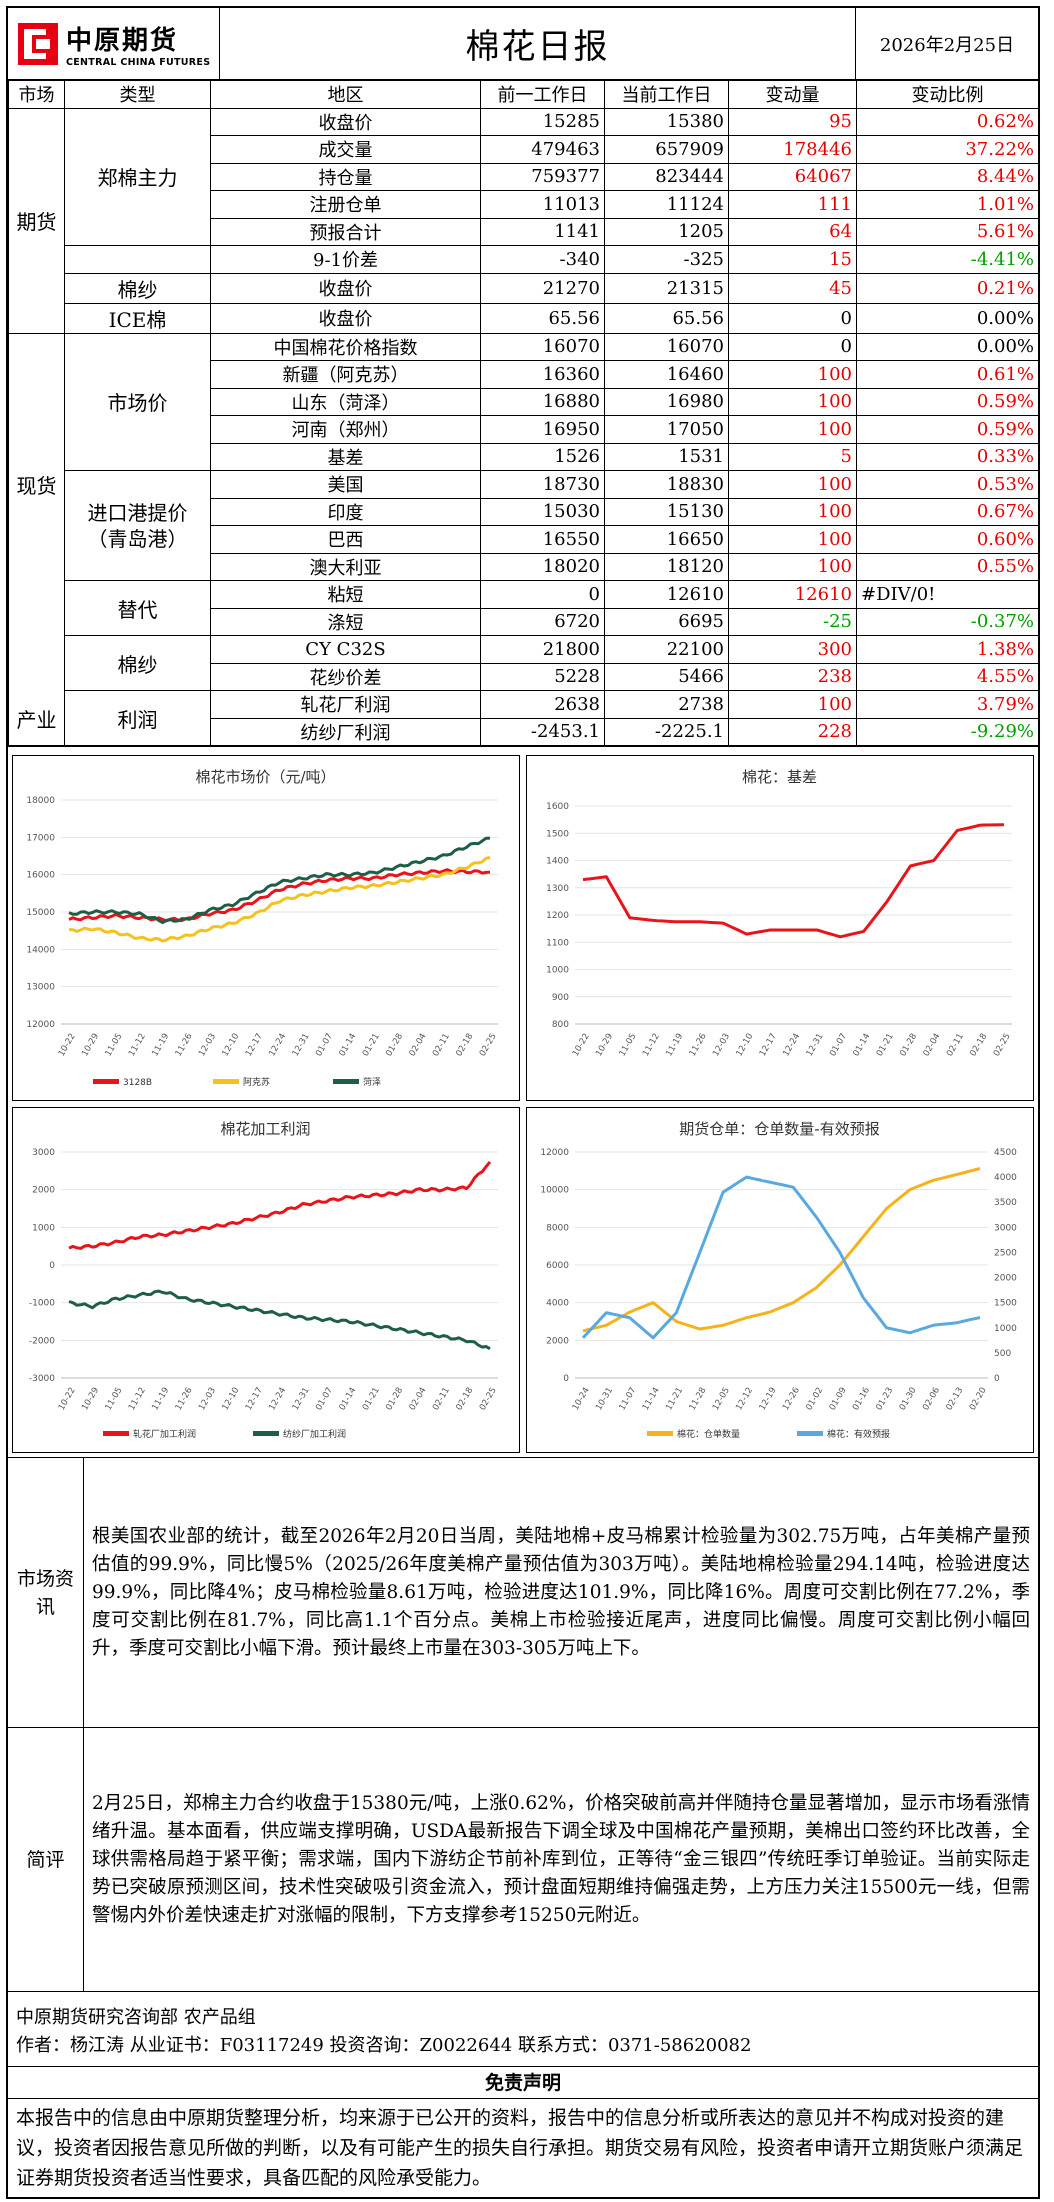 The image size is (1054, 2202). I want to click on chart-title: 棉花市场价（元/吨）, so click(265, 777).